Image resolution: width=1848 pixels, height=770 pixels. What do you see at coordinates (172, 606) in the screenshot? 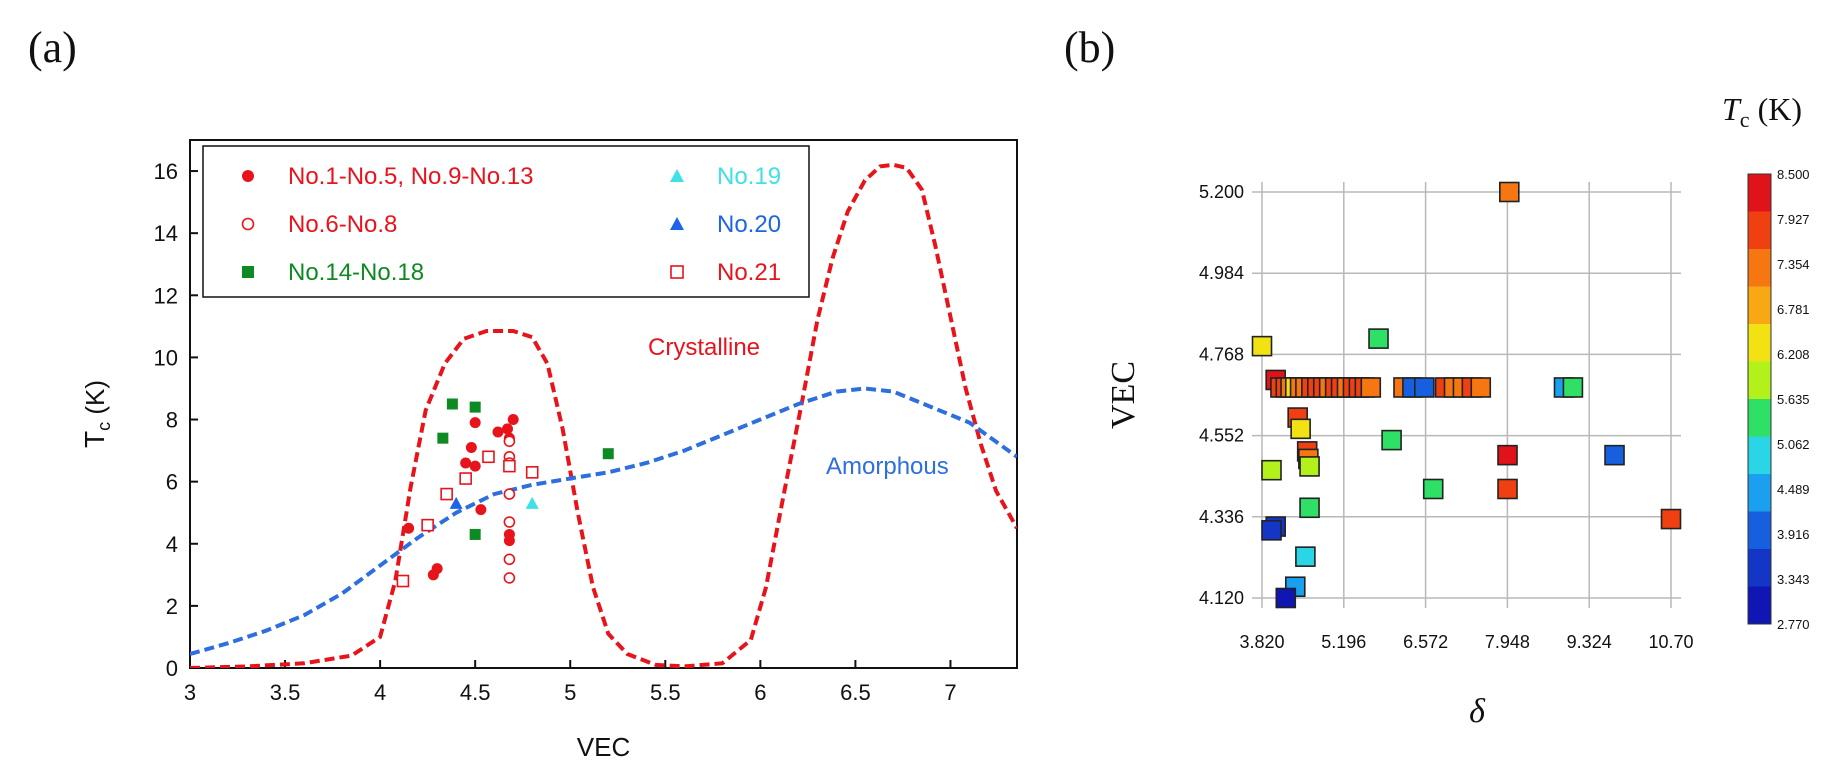
I see `y-tick-label-a: 2` at bounding box center [172, 606].